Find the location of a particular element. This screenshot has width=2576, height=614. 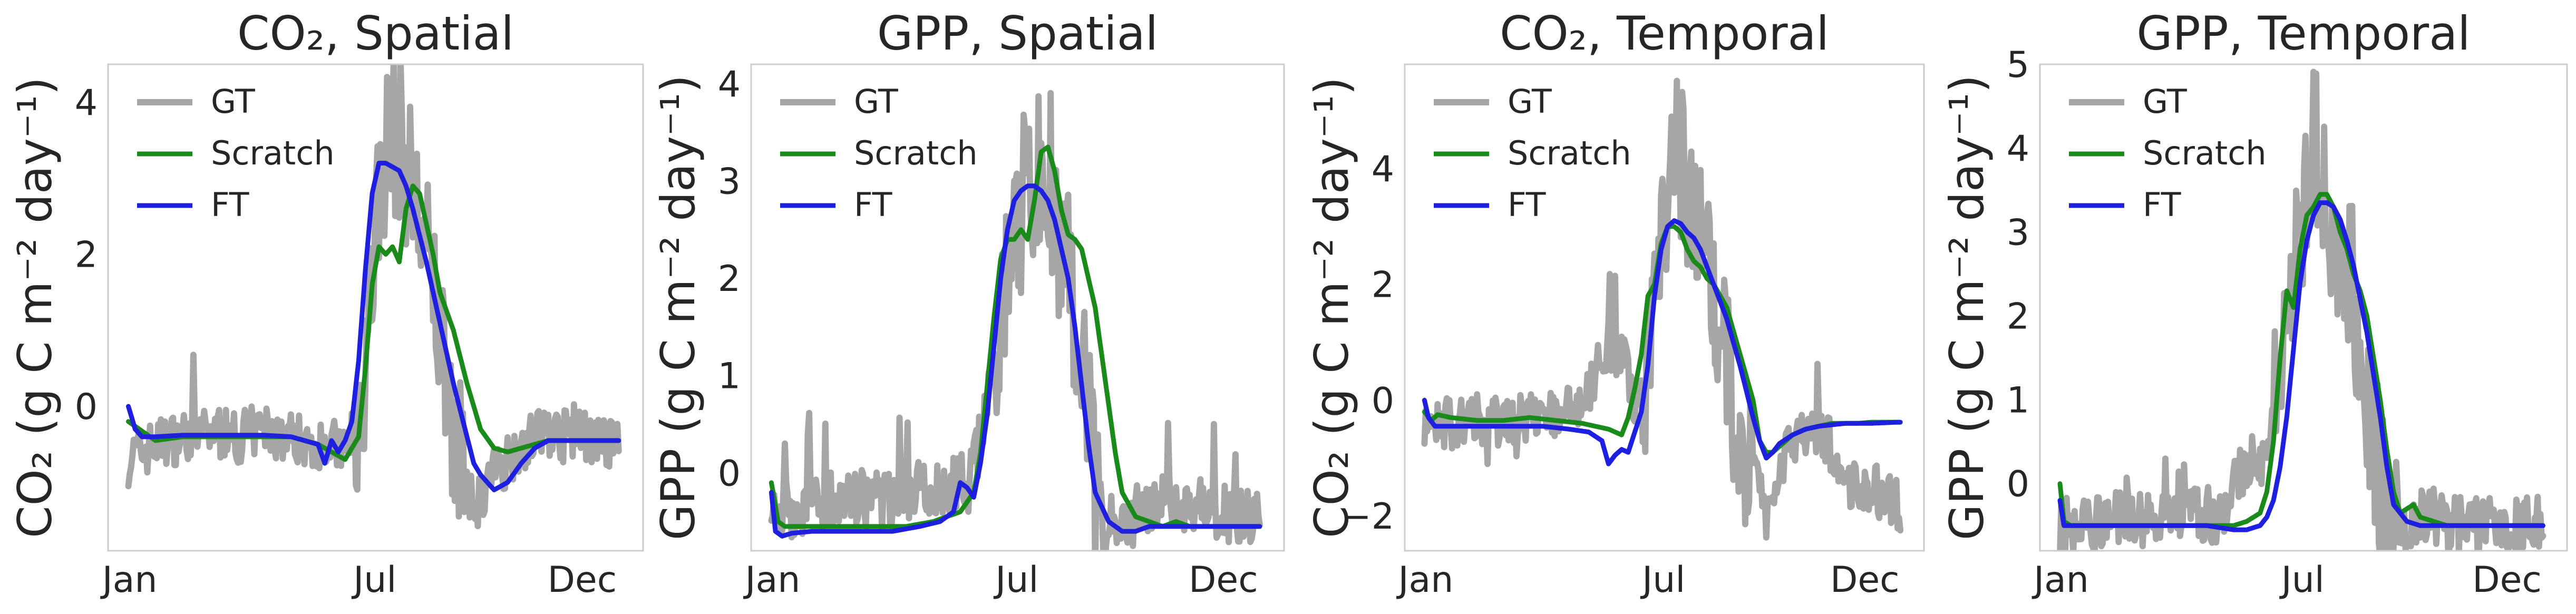

series-line-scratch is located at coordinates (1015, 336).